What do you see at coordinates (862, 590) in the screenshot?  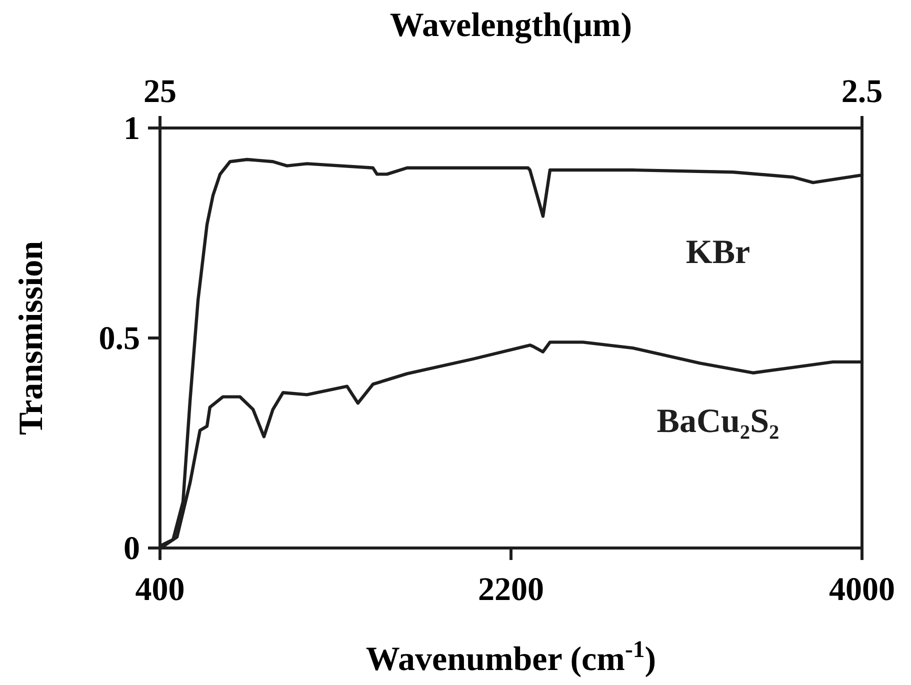 I see `x-tick-label: 4000` at bounding box center [862, 590].